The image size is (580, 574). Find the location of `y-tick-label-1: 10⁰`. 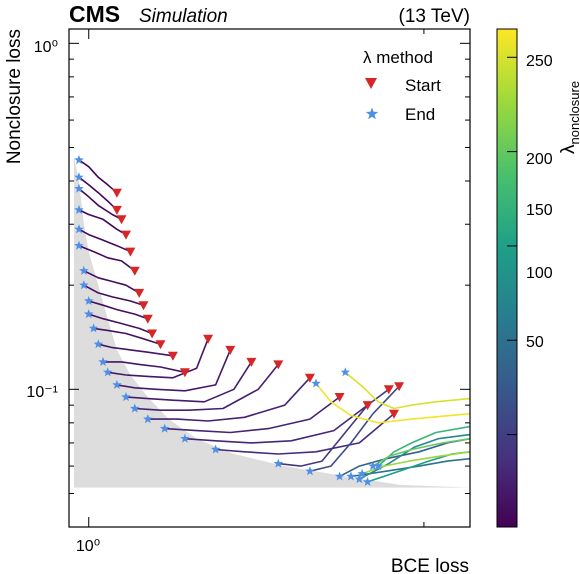

y-tick-label-1: 10⁰ is located at coordinates (46, 47).